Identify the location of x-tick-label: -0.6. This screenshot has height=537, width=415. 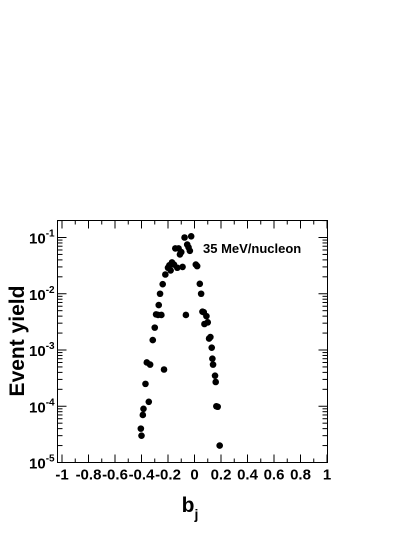
(115, 475).